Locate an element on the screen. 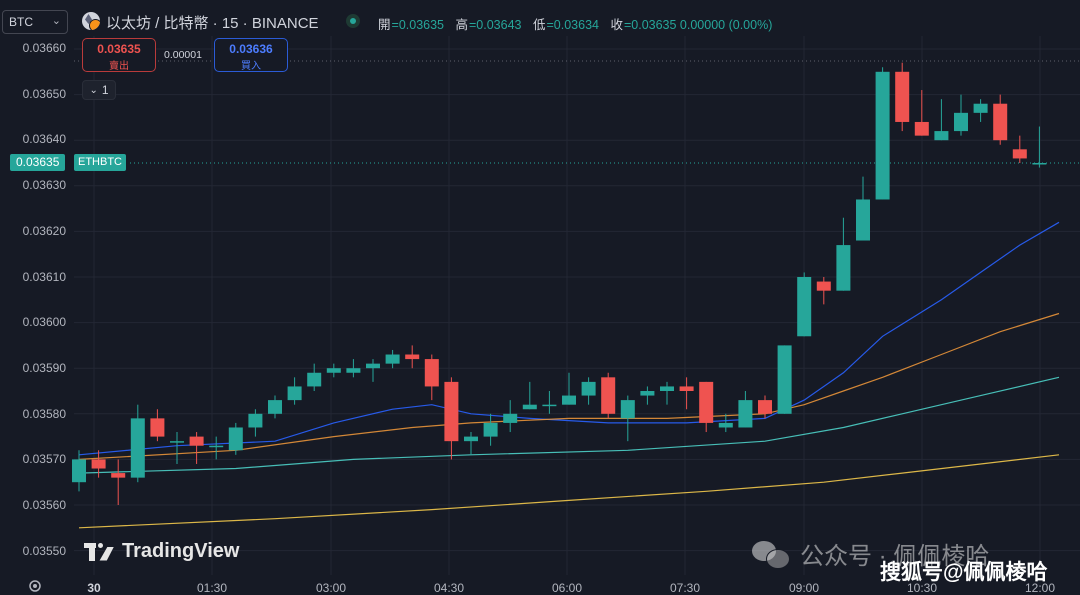  time-tick: 10:30 is located at coordinates (922, 588).